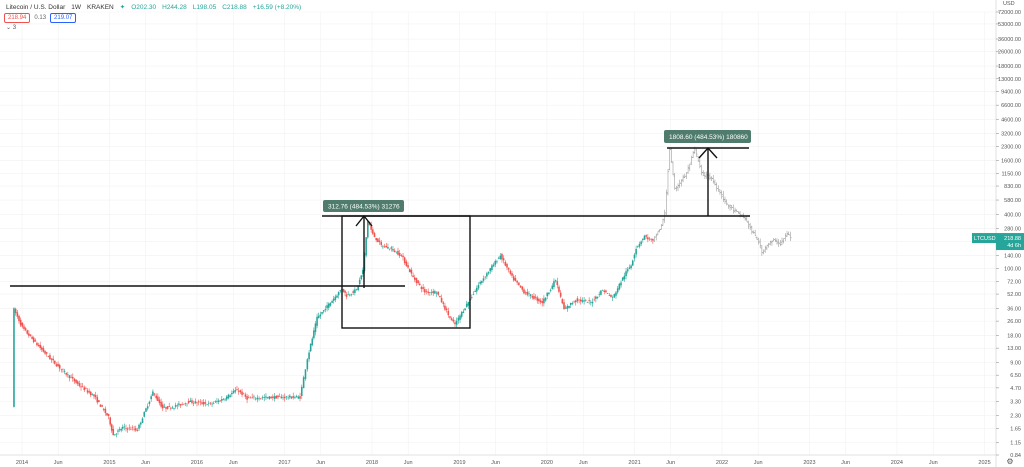  I want to click on measure-label-box, so click(363, 206).